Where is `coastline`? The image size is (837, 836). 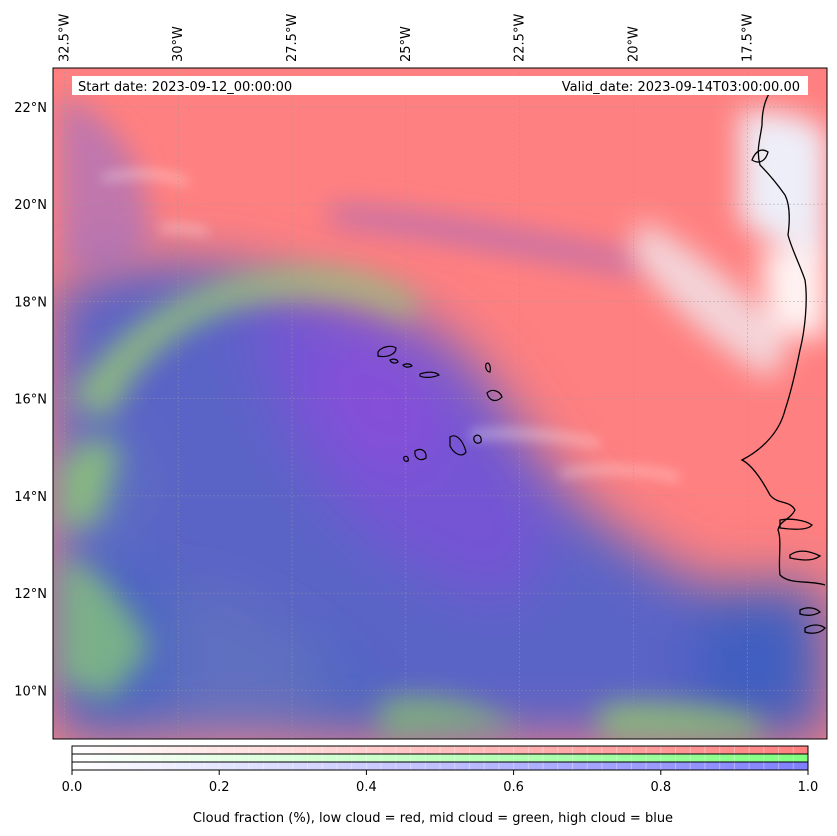
coastline is located at coordinates (783, 362).